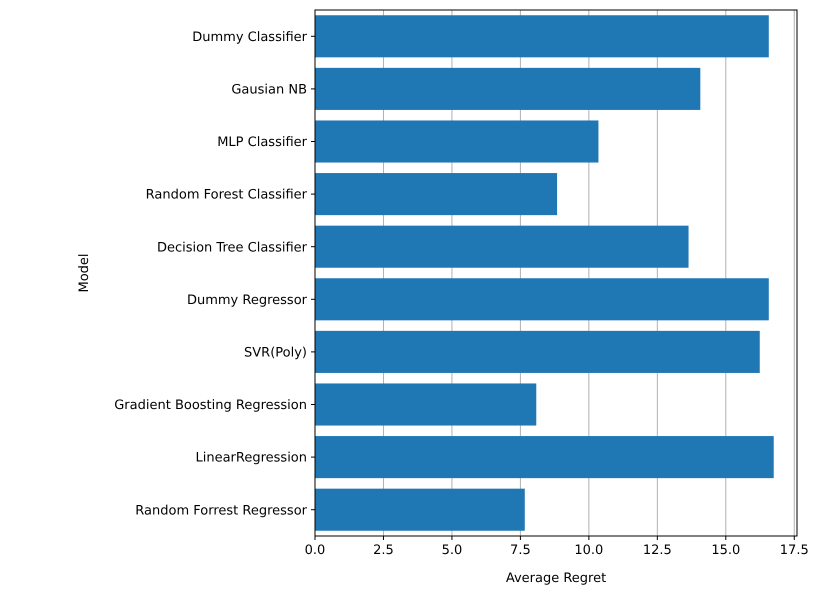 The image size is (813, 590). What do you see at coordinates (589, 550) in the screenshot?
I see `x-tick-label: 10.0` at bounding box center [589, 550].